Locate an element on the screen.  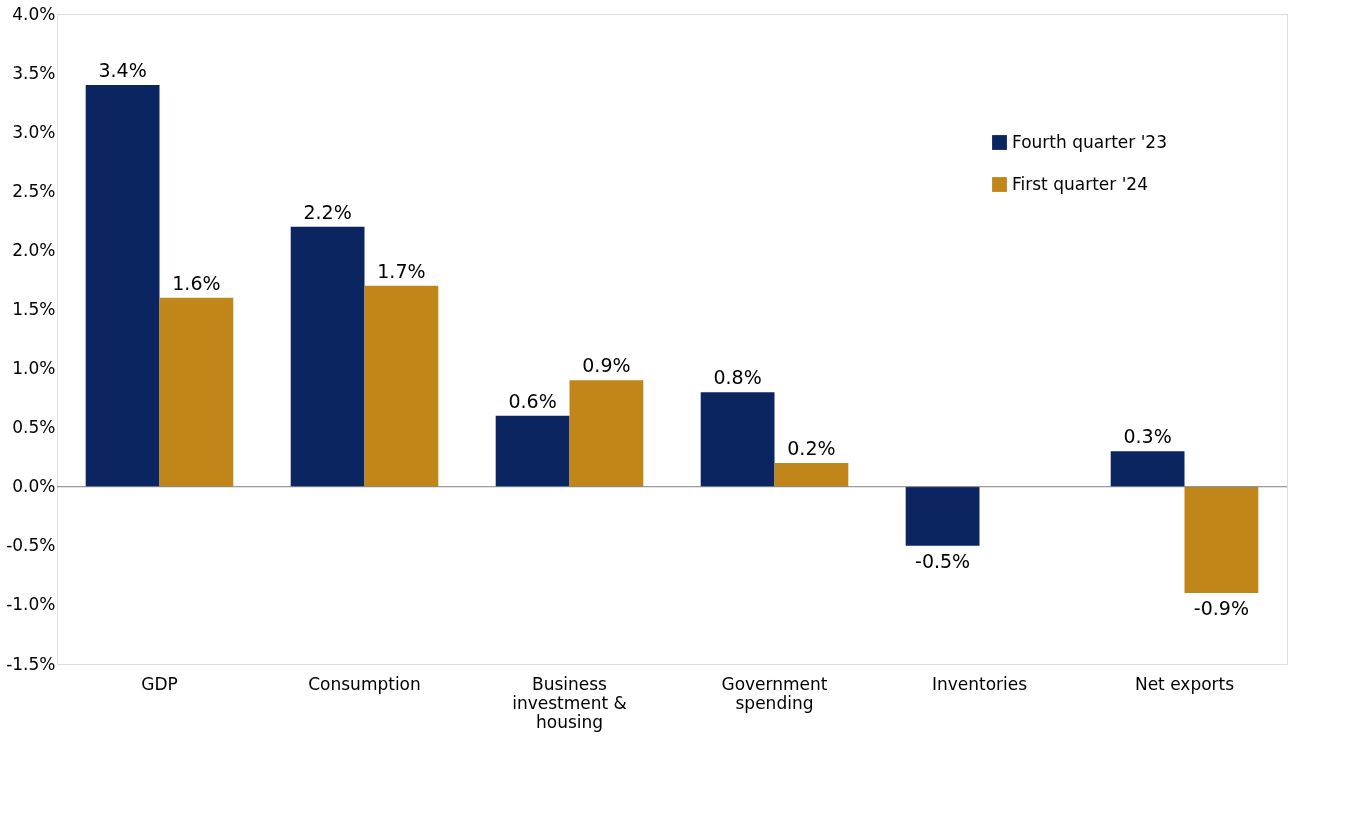
data-label: 1.6% is located at coordinates (196, 282).